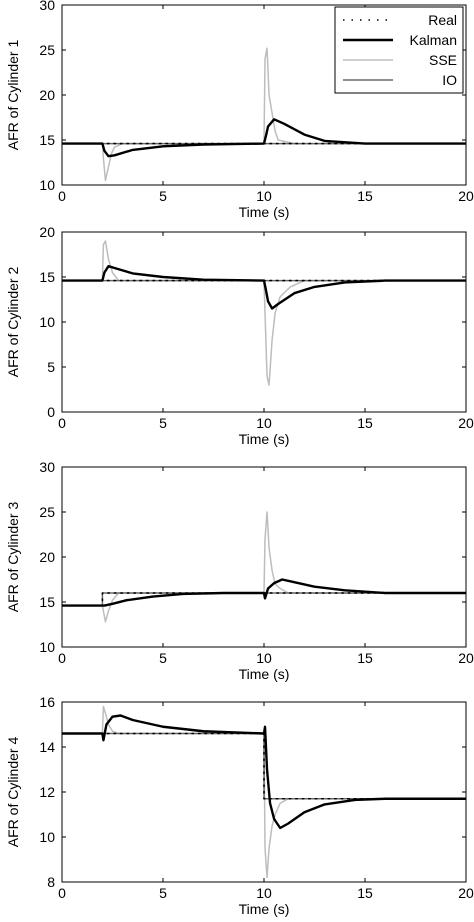  I want to click on legend: Real Kalman SSE IO, so click(399, 50).